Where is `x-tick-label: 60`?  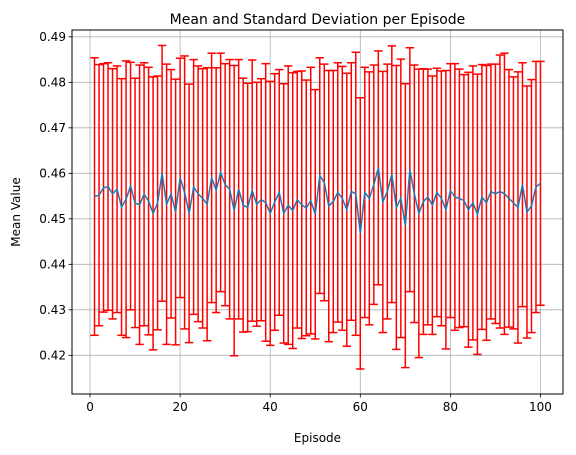
x-tick-label: 60 is located at coordinates (360, 407).